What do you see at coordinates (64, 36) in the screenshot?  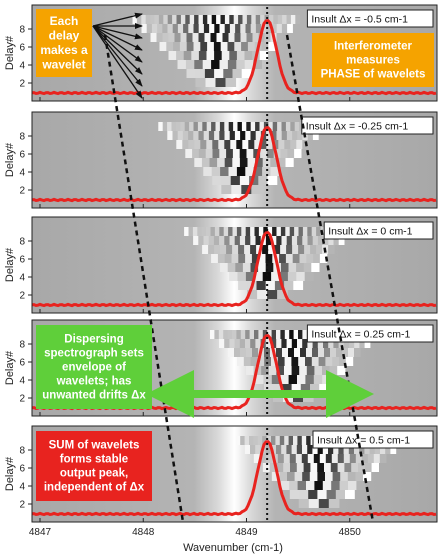 I see `note-line: delay` at bounding box center [64, 36].